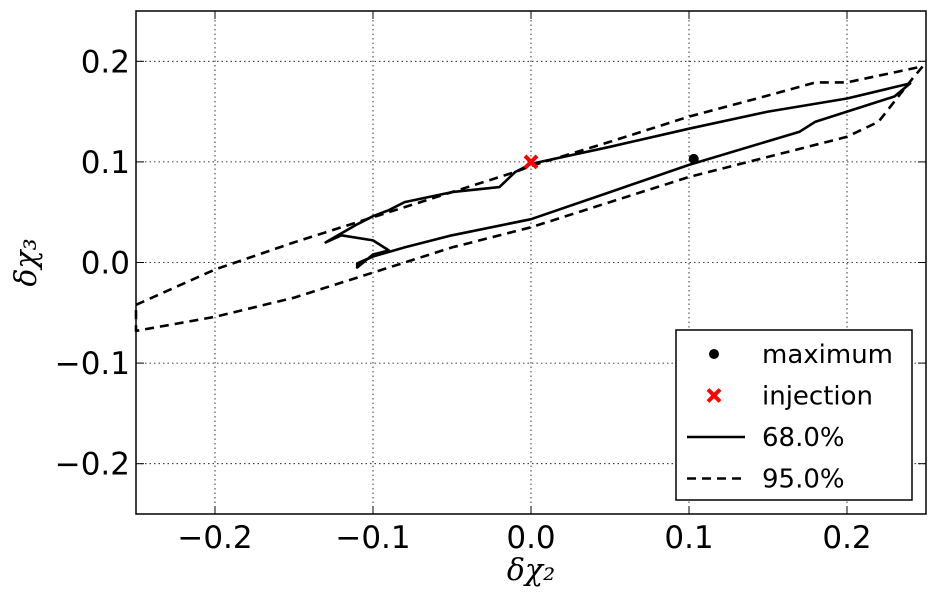 The image size is (935, 598). I want to click on legend-item: 95.0%, so click(766, 480).